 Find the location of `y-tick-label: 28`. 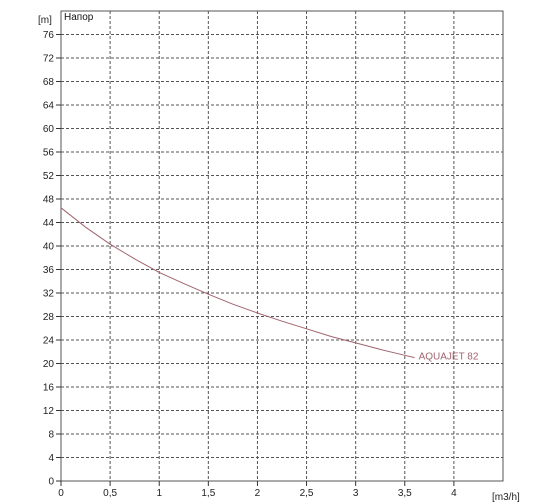

y-tick-label: 28 is located at coordinates (49, 317).